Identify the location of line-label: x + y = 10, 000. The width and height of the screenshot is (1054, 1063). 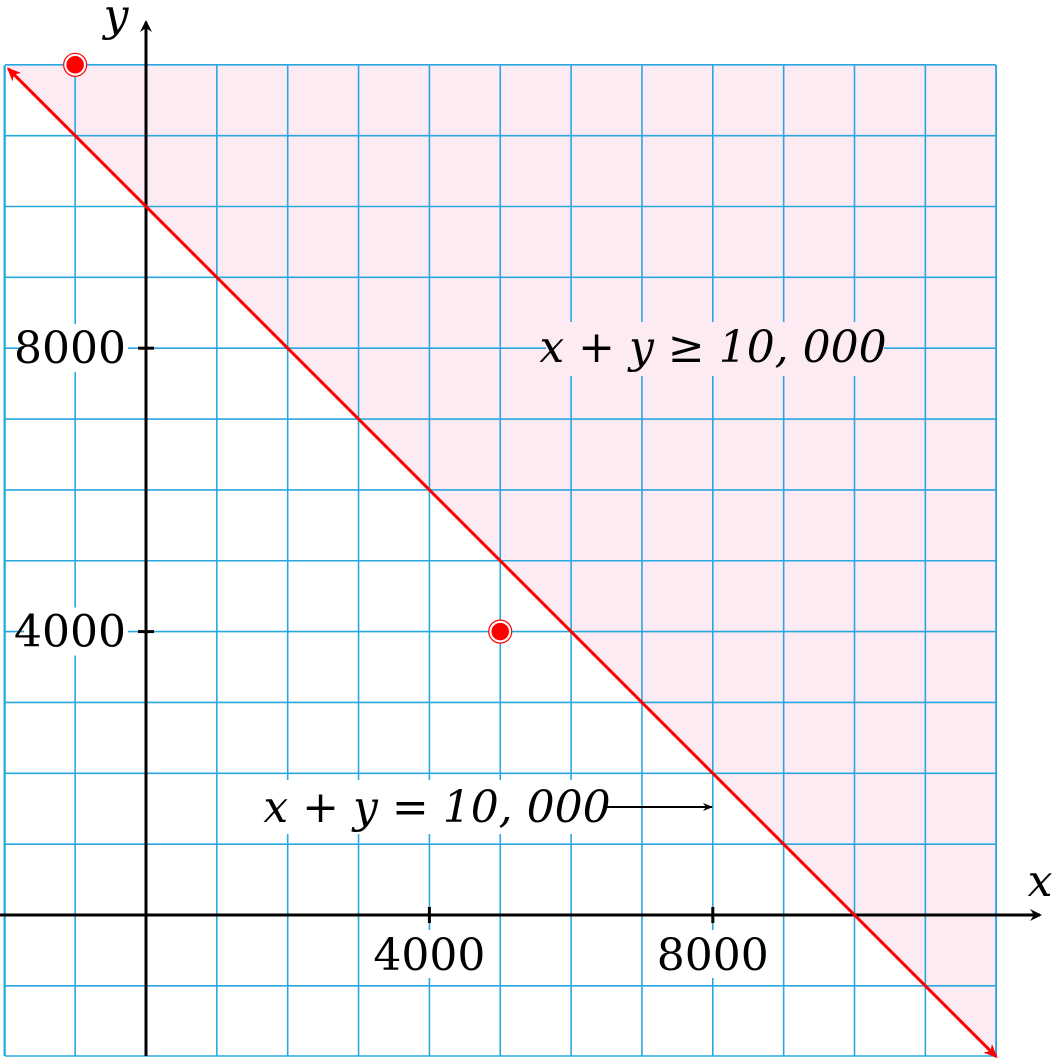
(436, 807).